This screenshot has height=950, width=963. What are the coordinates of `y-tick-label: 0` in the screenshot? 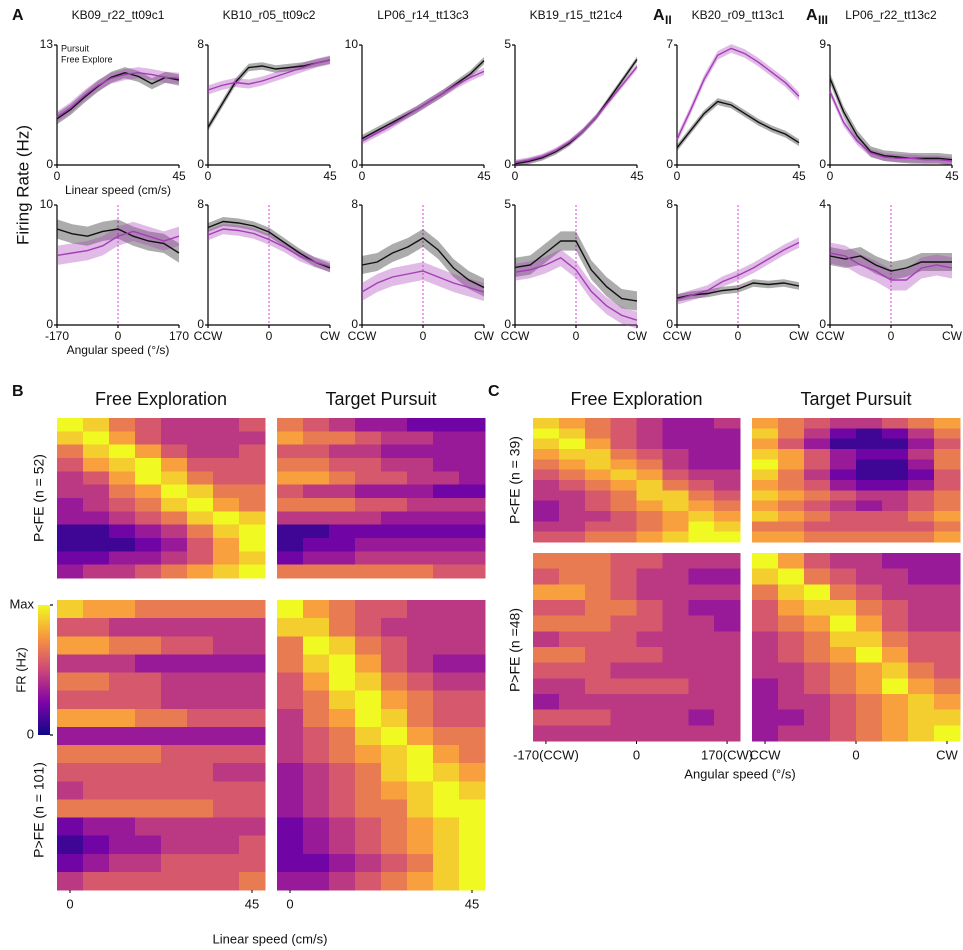 It's located at (49, 324).